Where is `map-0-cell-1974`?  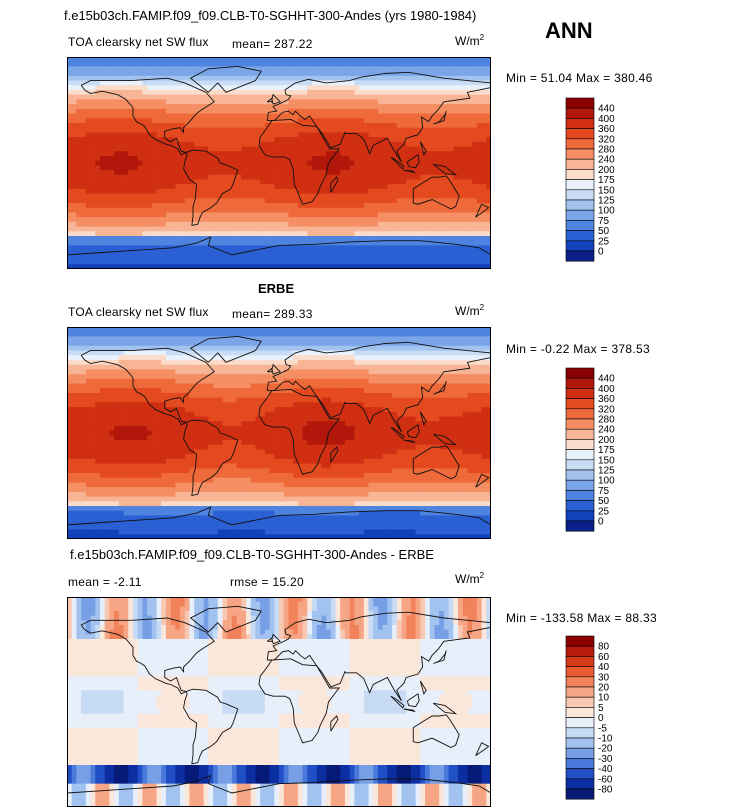
map-0-cell-1974 is located at coordinates (465, 158).